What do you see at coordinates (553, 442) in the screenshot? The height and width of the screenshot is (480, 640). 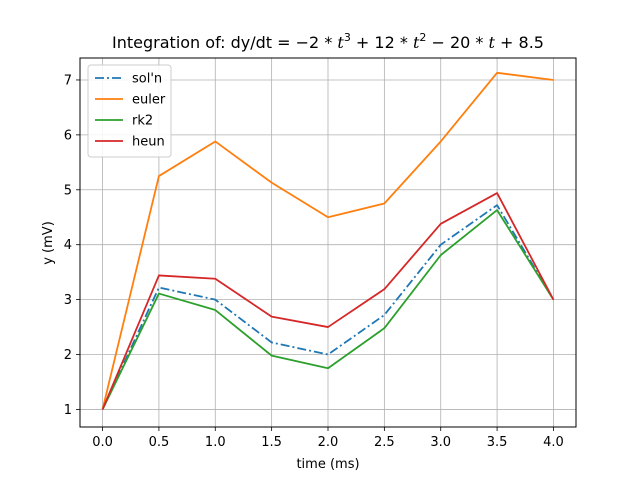 I see `x-tick-label: 4.0` at bounding box center [553, 442].